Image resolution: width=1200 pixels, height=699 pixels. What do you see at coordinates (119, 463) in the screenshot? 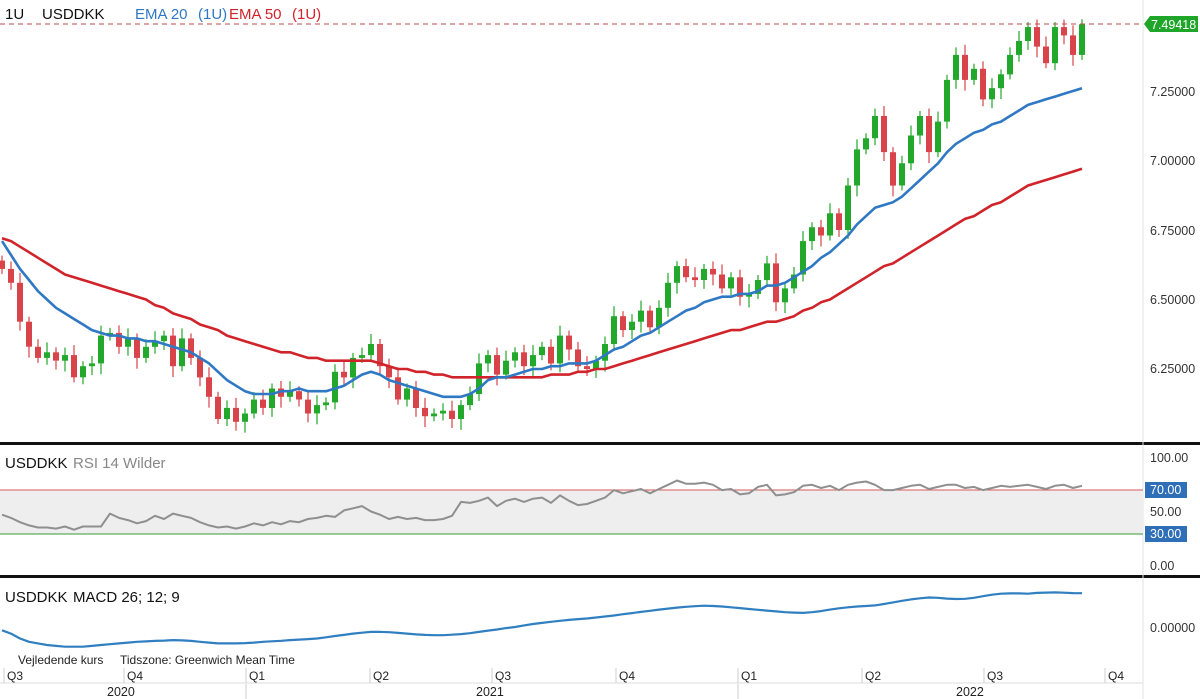
I see `rsi-indicator-label: RSI 14 Wilder` at bounding box center [119, 463].